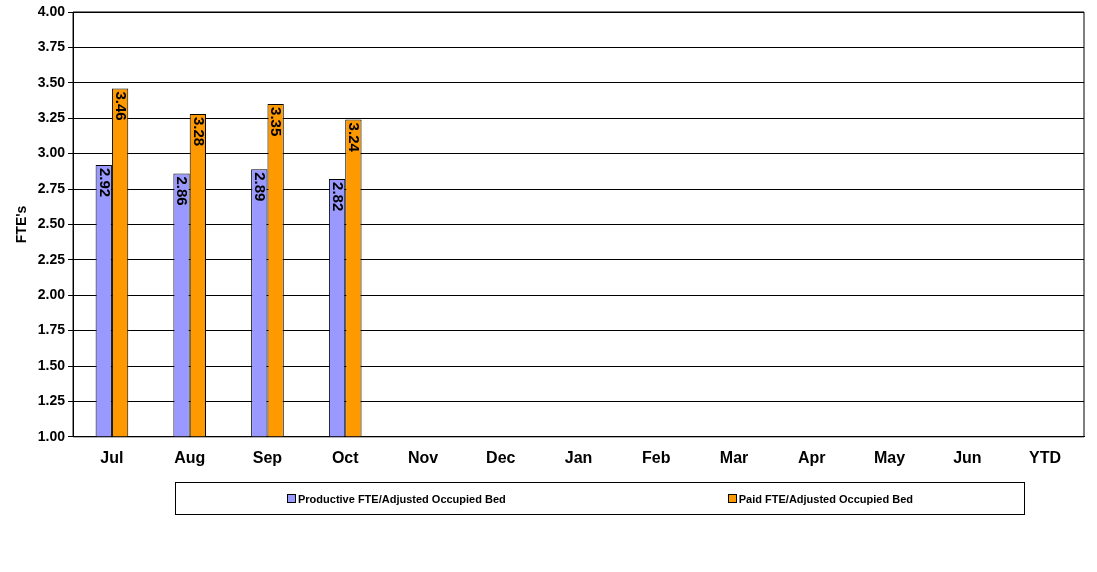 The width and height of the screenshot is (1097, 572). I want to click on data-label: 2.82, so click(338, 197).